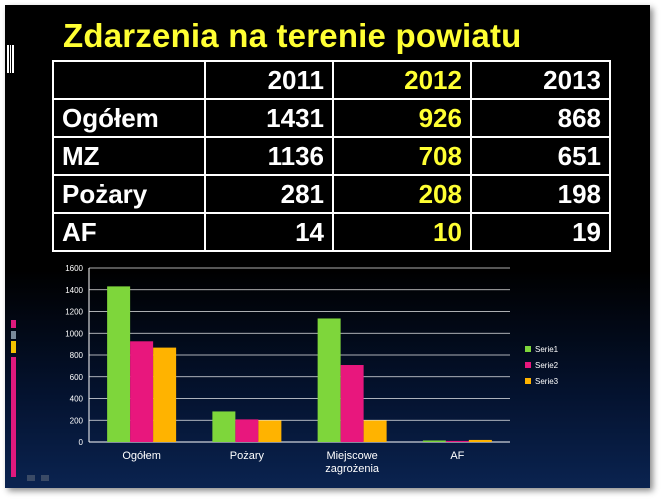  What do you see at coordinates (540, 118) in the screenshot?
I see `table-cell: 868` at bounding box center [540, 118].